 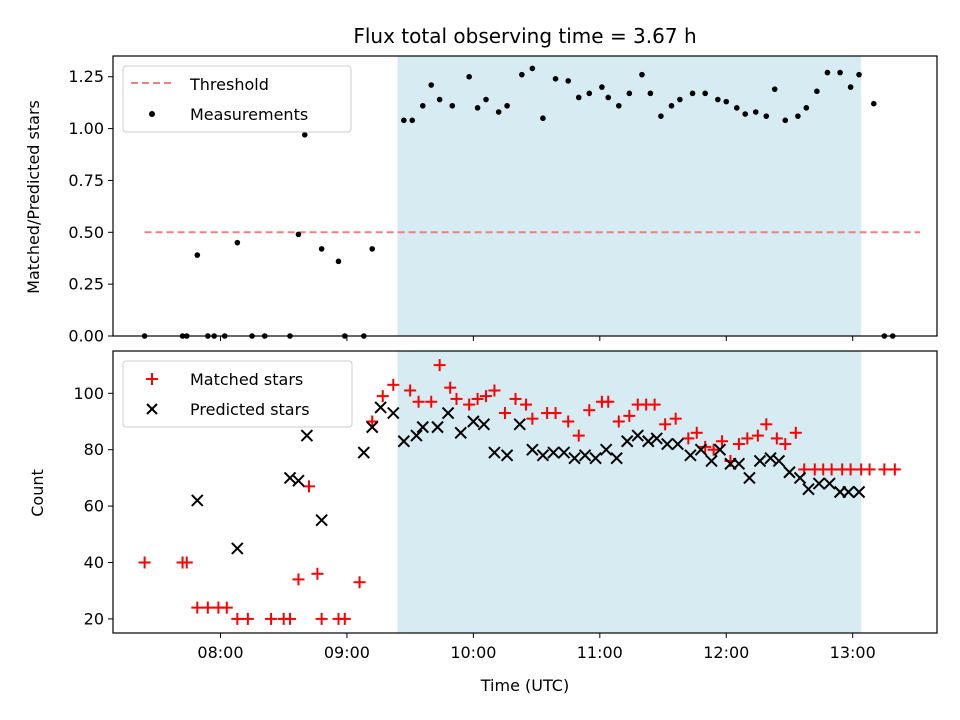 I want to click on top-y-tick-label: 0.25, so click(x=86, y=284).